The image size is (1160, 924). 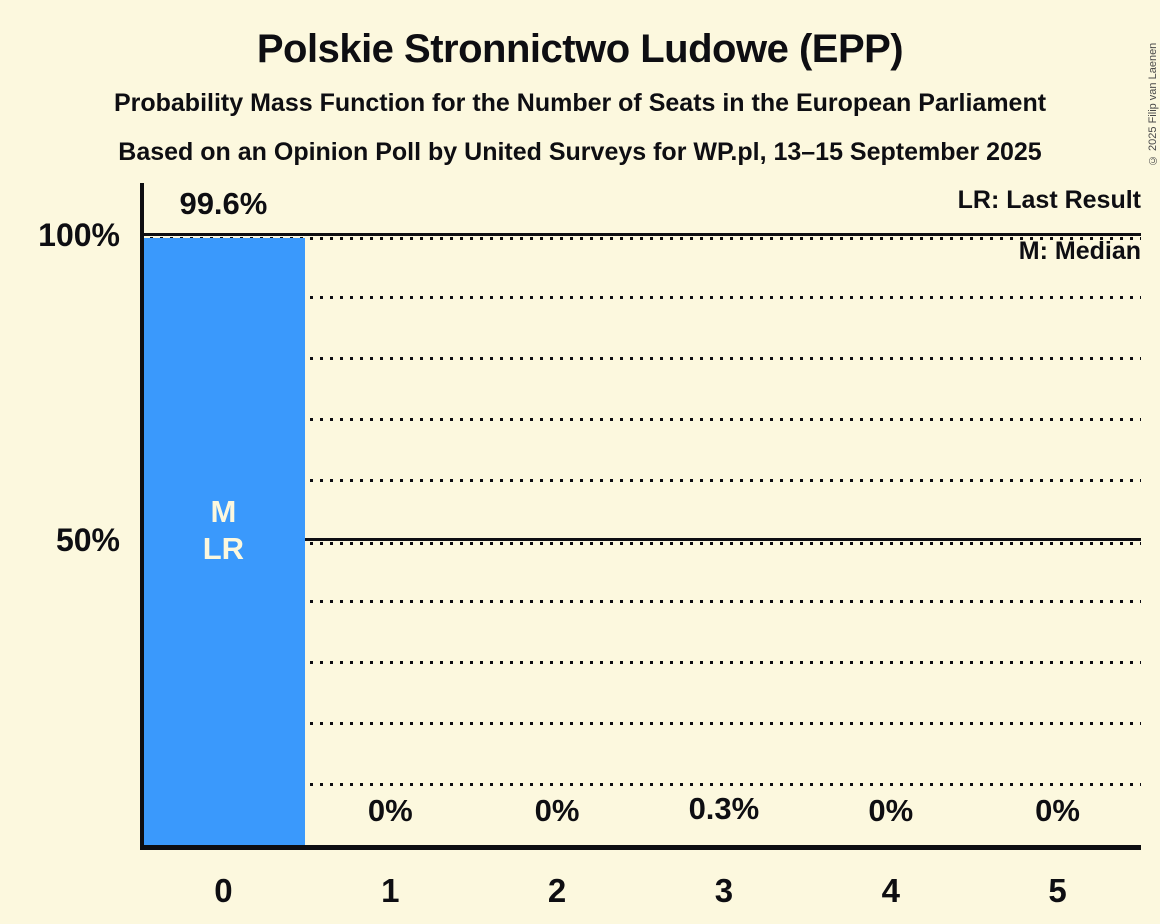 What do you see at coordinates (79, 235) in the screenshot?
I see `y-tick-label-100: 100%` at bounding box center [79, 235].